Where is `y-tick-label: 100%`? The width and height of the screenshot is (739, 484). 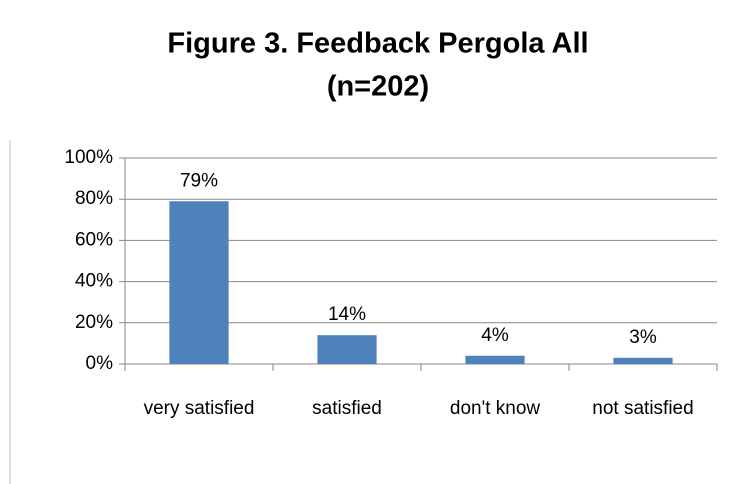 y-tick-label: 100% is located at coordinates (88, 157).